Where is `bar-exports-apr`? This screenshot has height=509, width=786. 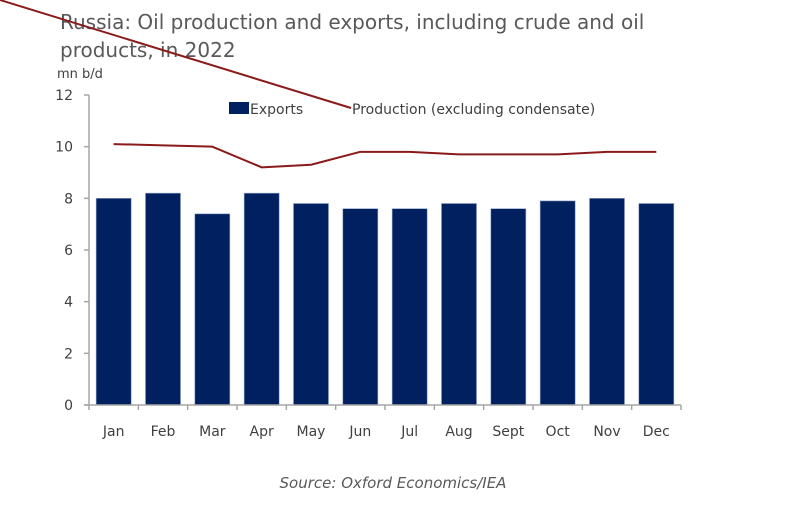 bar-exports-apr is located at coordinates (261, 299).